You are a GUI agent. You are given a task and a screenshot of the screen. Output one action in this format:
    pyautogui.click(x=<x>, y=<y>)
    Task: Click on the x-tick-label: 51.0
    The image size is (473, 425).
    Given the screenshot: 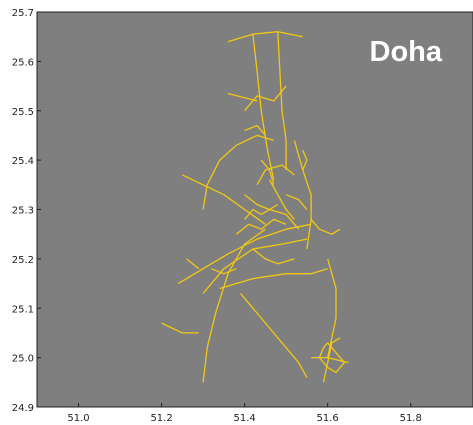 What is the action you would take?
    pyautogui.click(x=78, y=418)
    